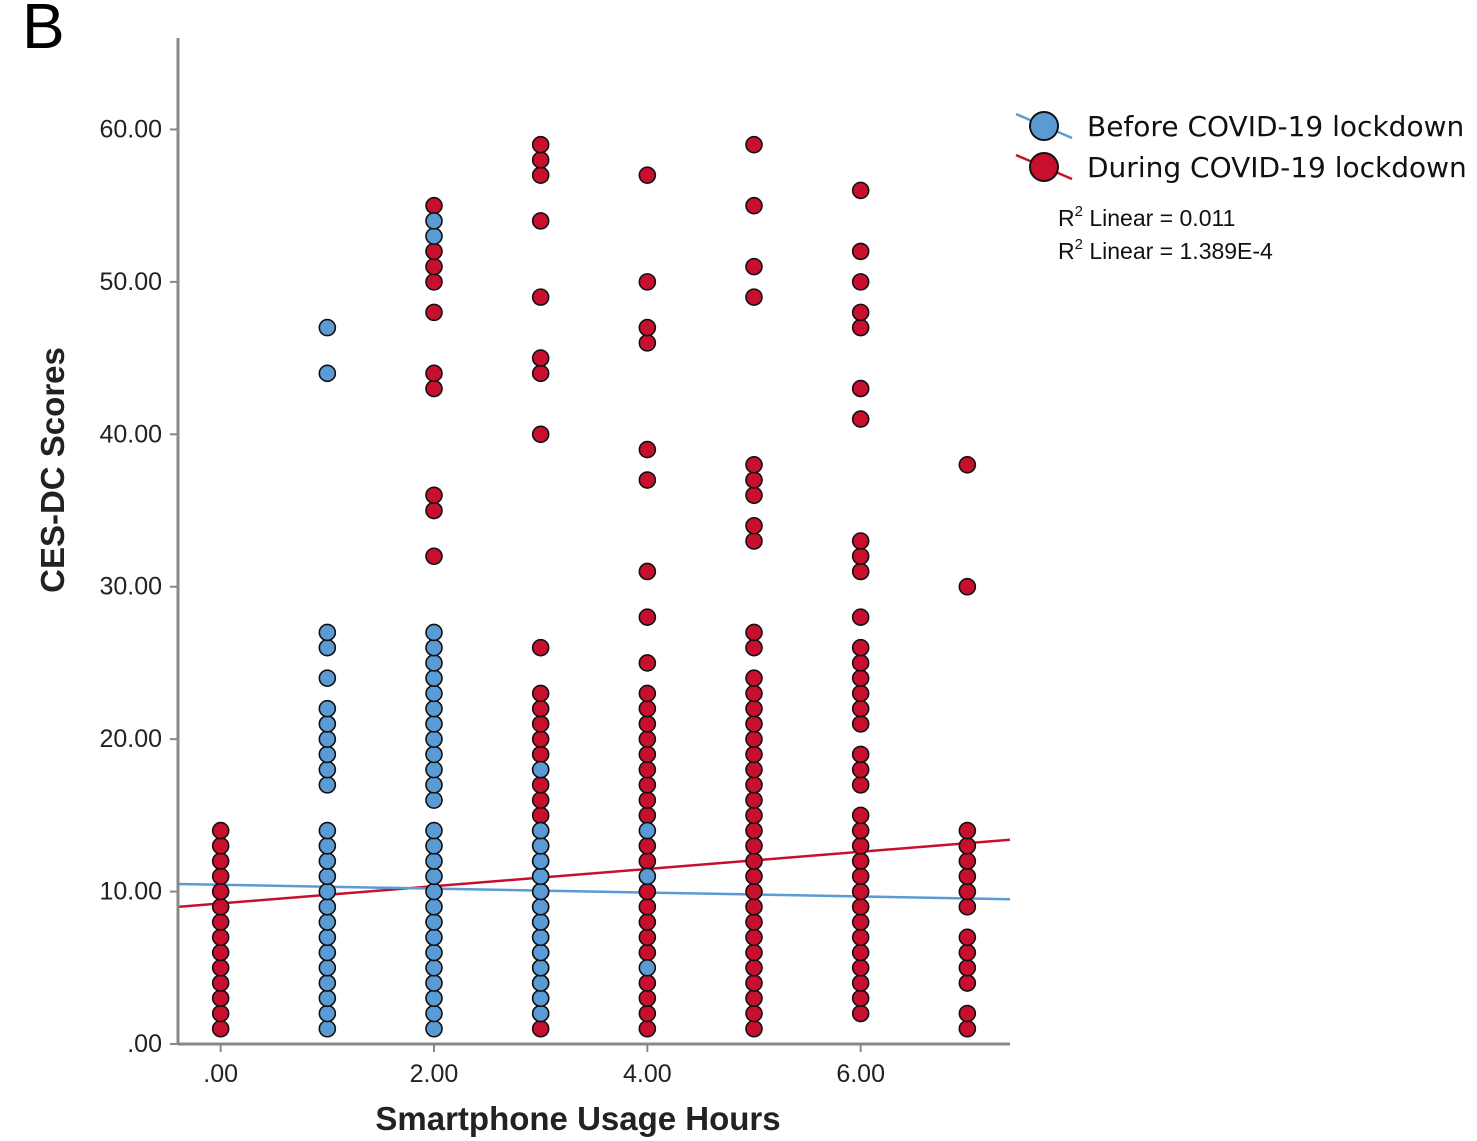 This screenshot has width=1477, height=1141. Describe the element at coordinates (647, 1074) in the screenshot. I see `x-tick-label: 4.00` at that location.